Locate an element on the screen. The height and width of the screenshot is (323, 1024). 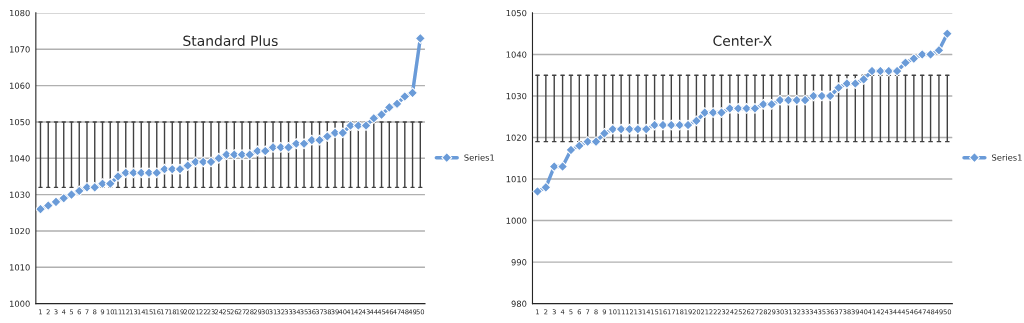
text: Center-X is located at coordinates (742, 41).